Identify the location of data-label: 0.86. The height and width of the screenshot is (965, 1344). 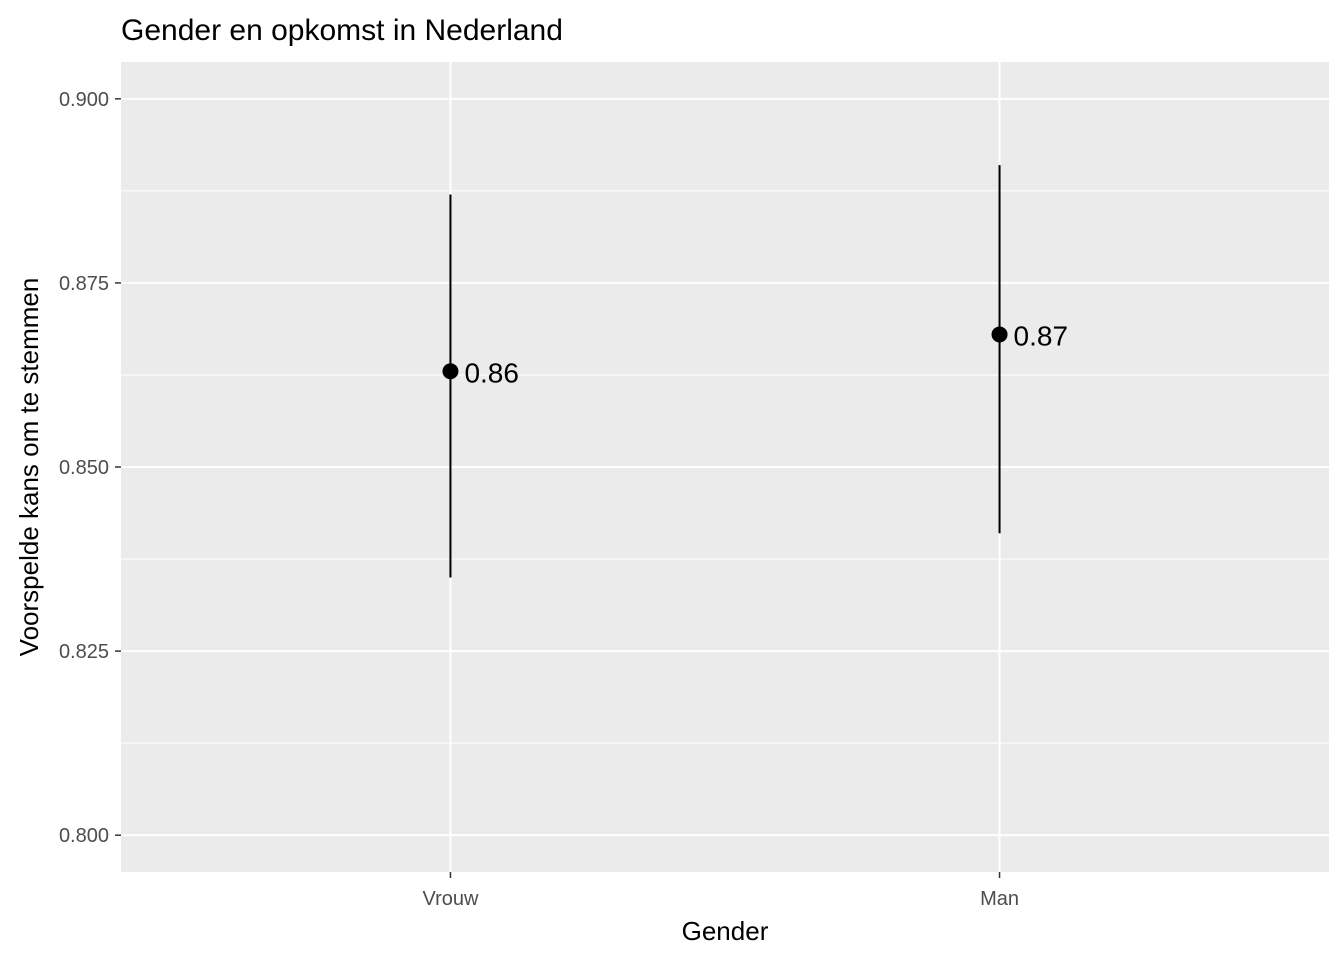
(491, 372).